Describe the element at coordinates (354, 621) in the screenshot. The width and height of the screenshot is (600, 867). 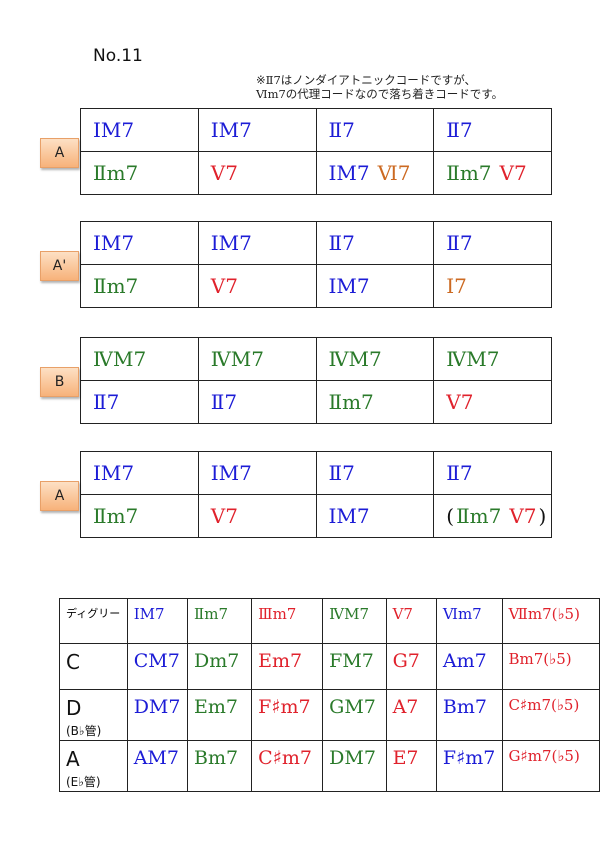
I see `degree-header: ⅣM7` at that location.